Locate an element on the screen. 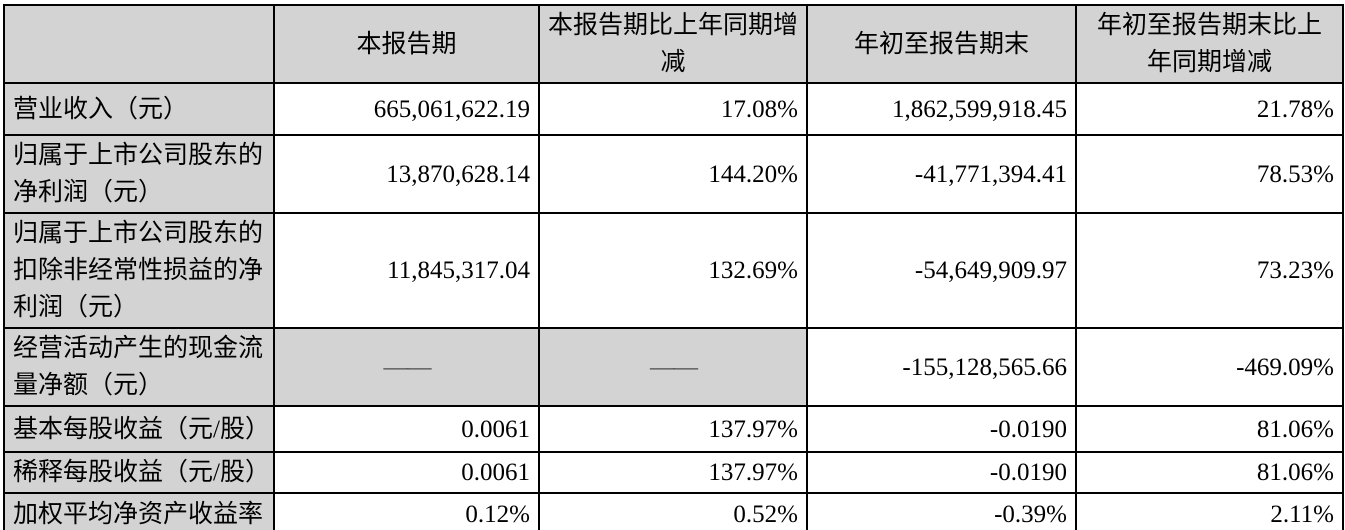 The height and width of the screenshot is (530, 1345). cell-value: 144.20% is located at coordinates (673, 174).